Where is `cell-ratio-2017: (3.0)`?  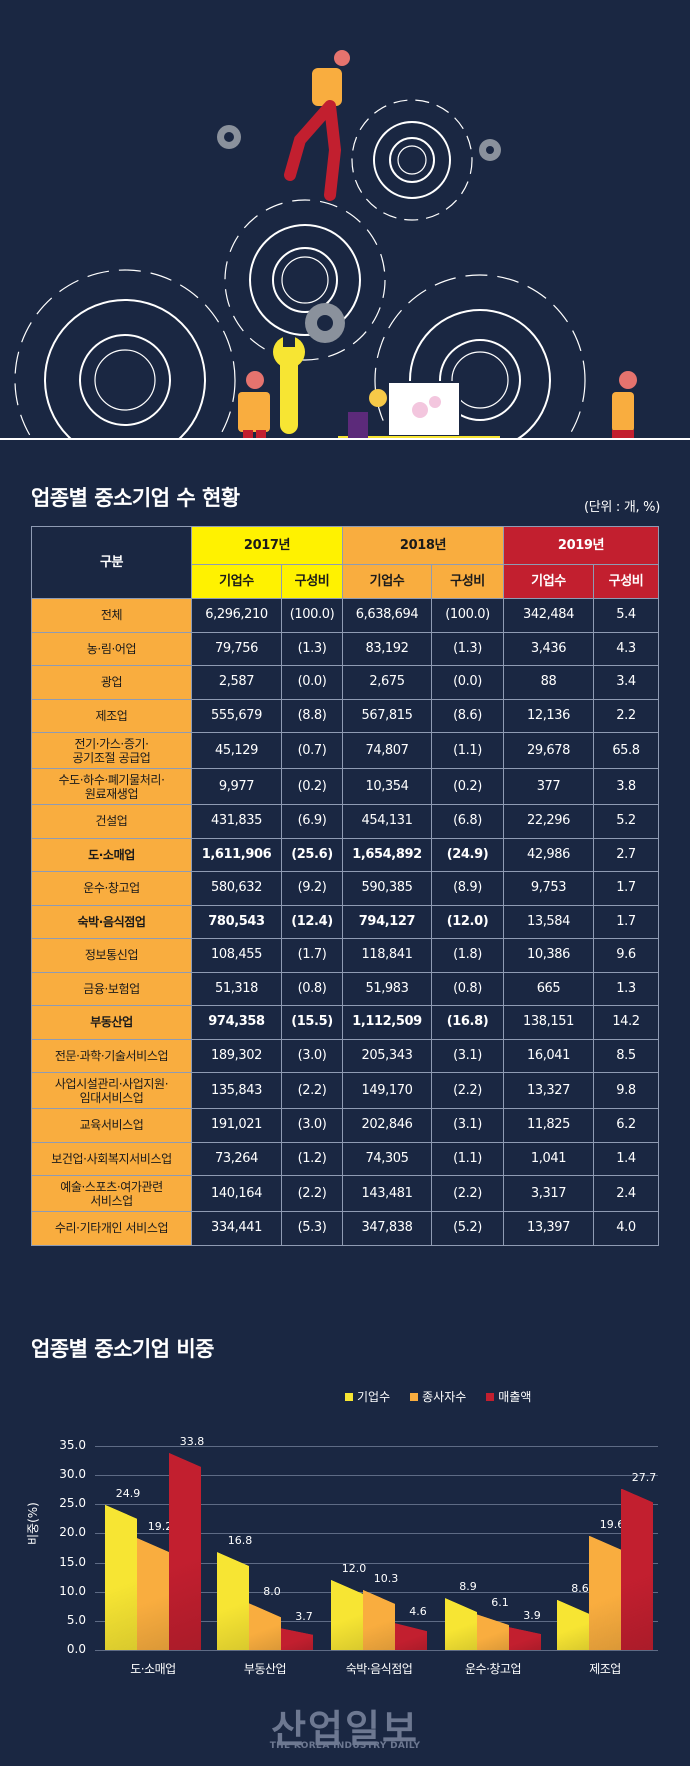 cell-ratio-2017: (3.0) is located at coordinates (312, 1125).